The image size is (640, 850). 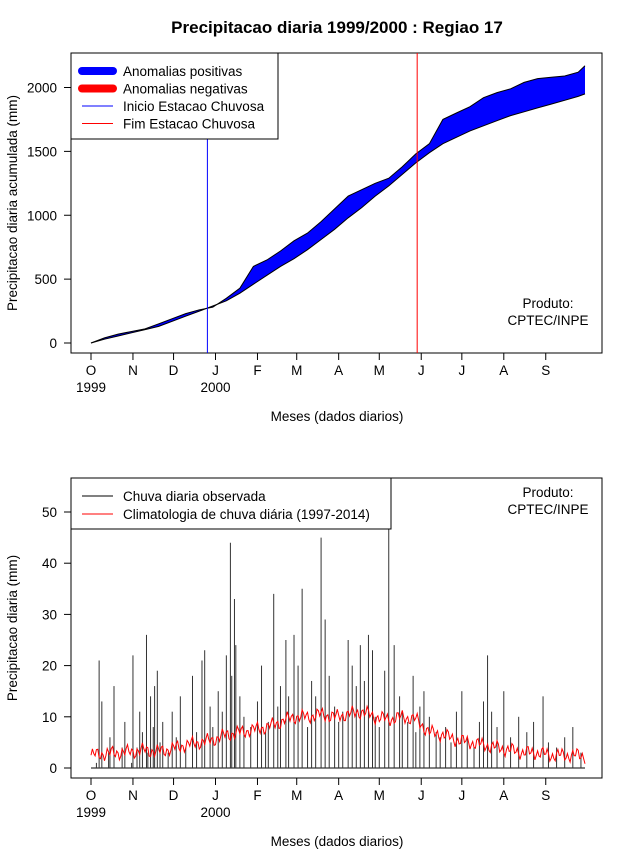 I want to click on legend-label: Climatologia de chuva diária (1997-2014), so click(x=246, y=514).